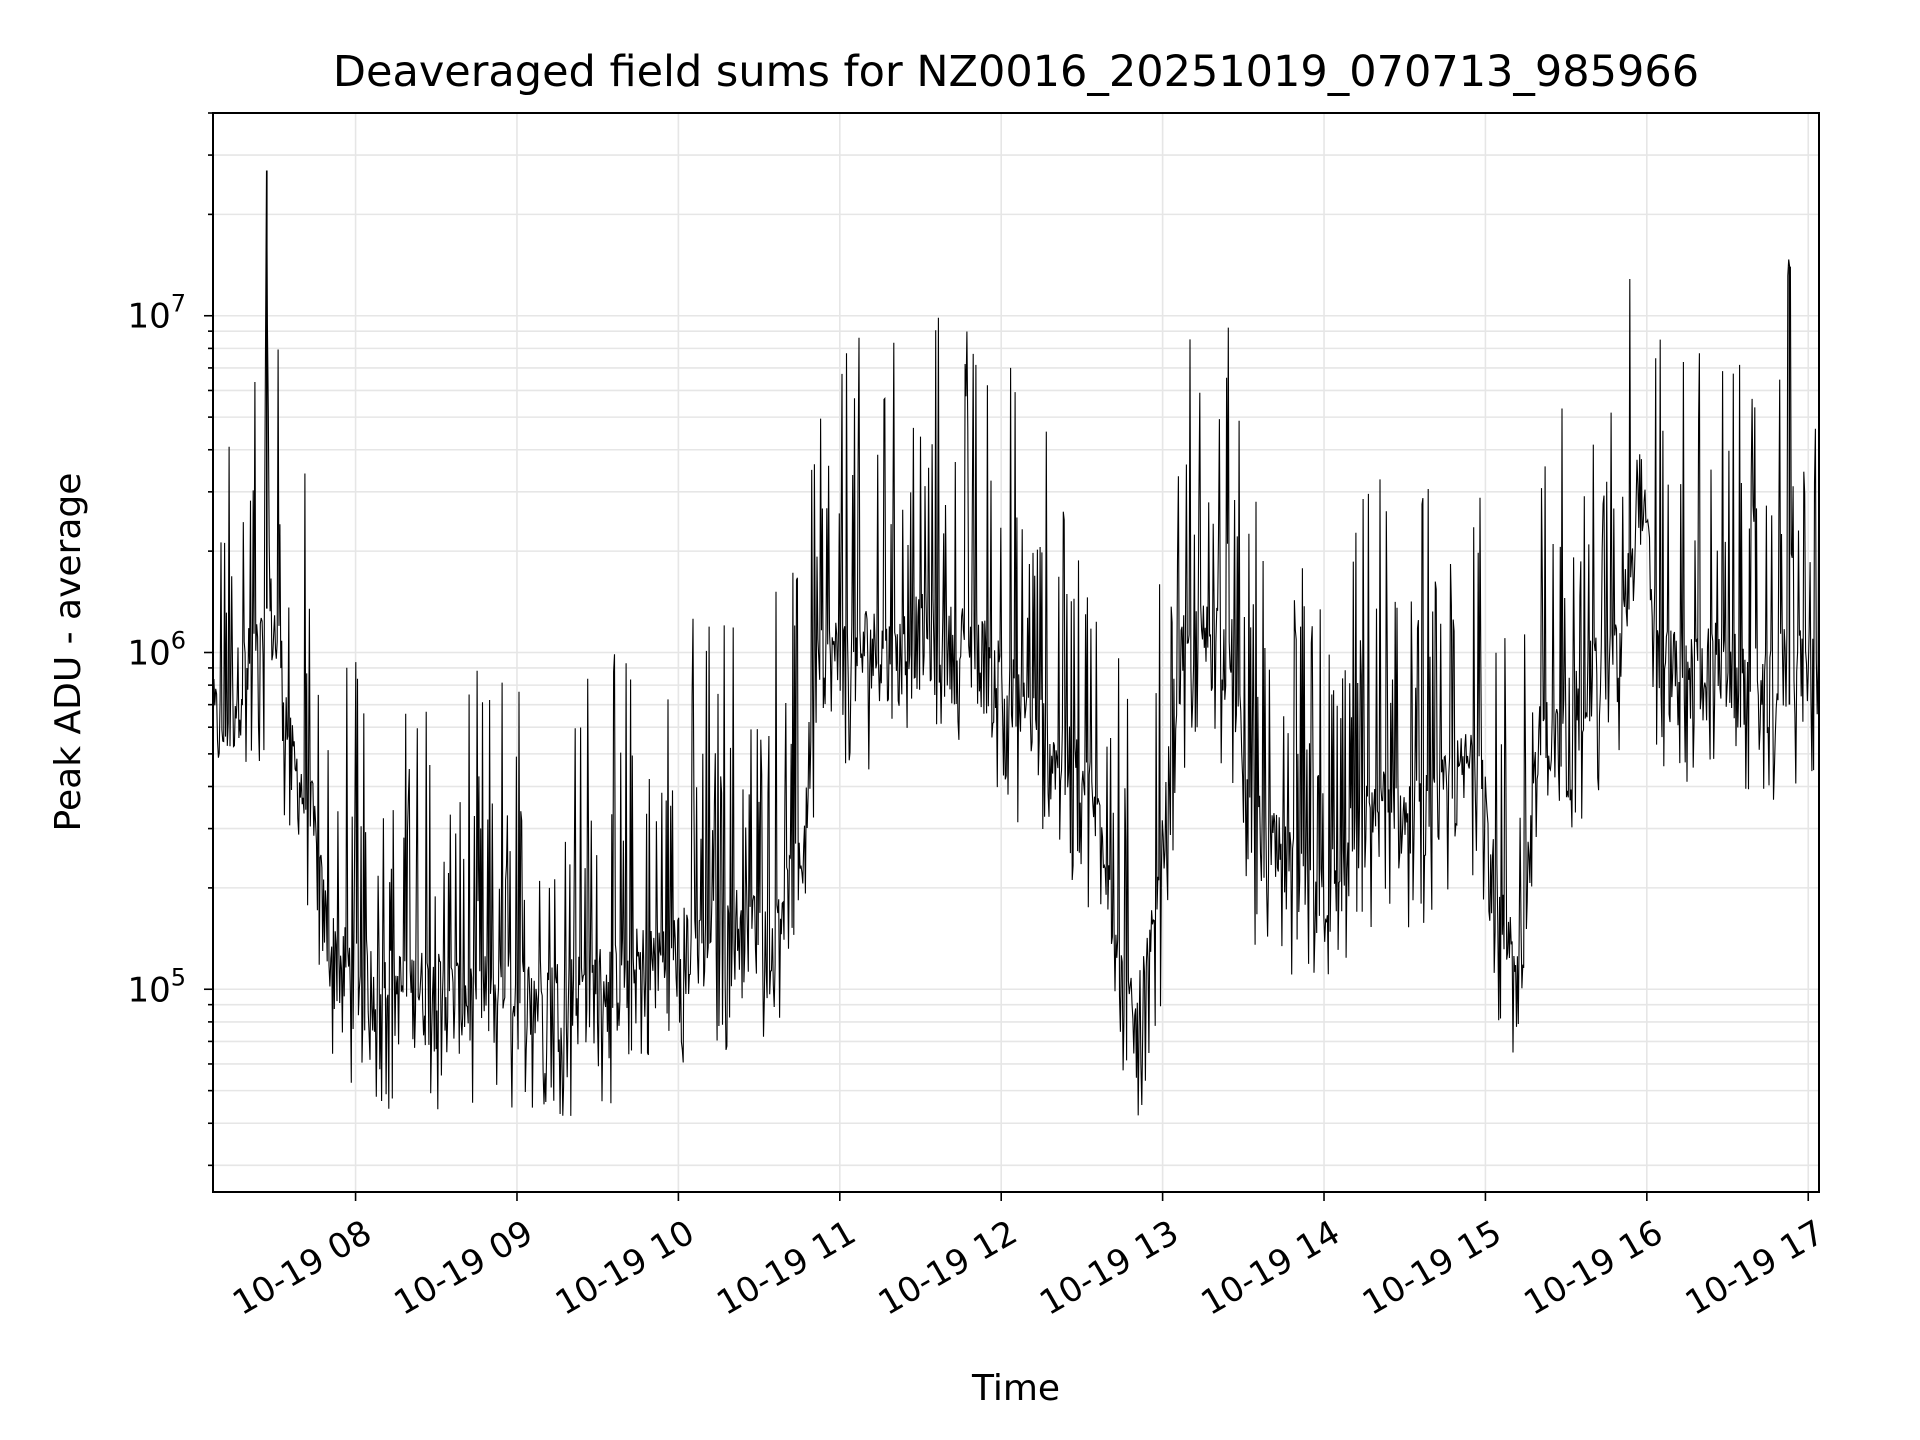 The height and width of the screenshot is (1440, 1920). Describe the element at coordinates (302, 1268) in the screenshot. I see `x-tick-label: 10-19 08` at that location.